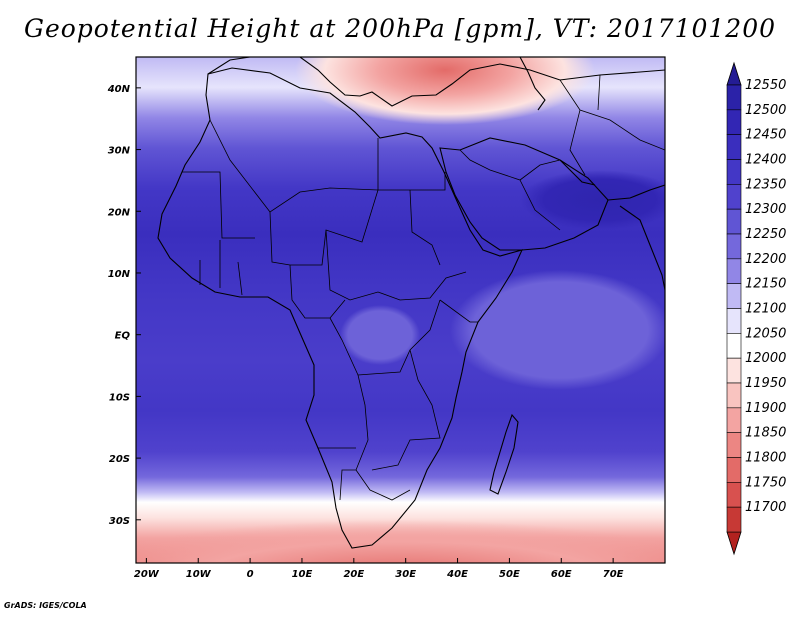 Image resolution: width=800 pixels, height=618 pixels. I want to click on indian-ocean-anomaly, so click(557, 330).